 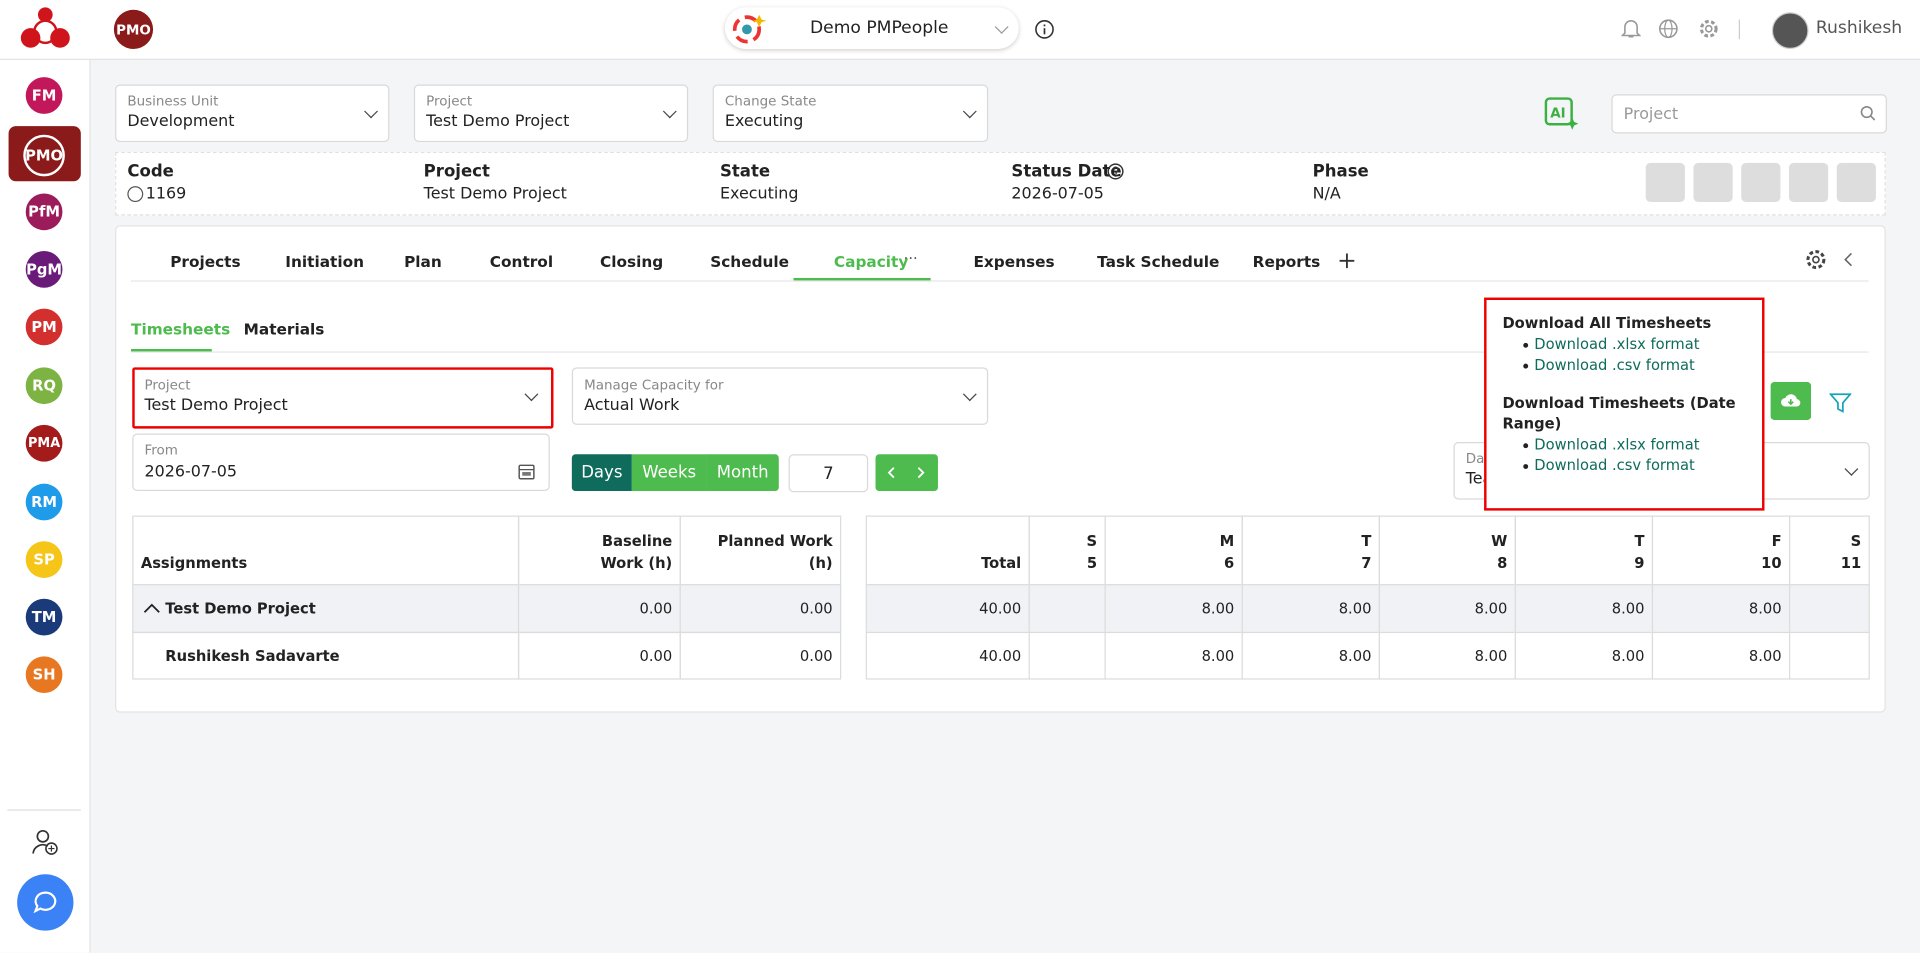 What do you see at coordinates (910, 258) in the screenshot?
I see `tab-more: ···` at bounding box center [910, 258].